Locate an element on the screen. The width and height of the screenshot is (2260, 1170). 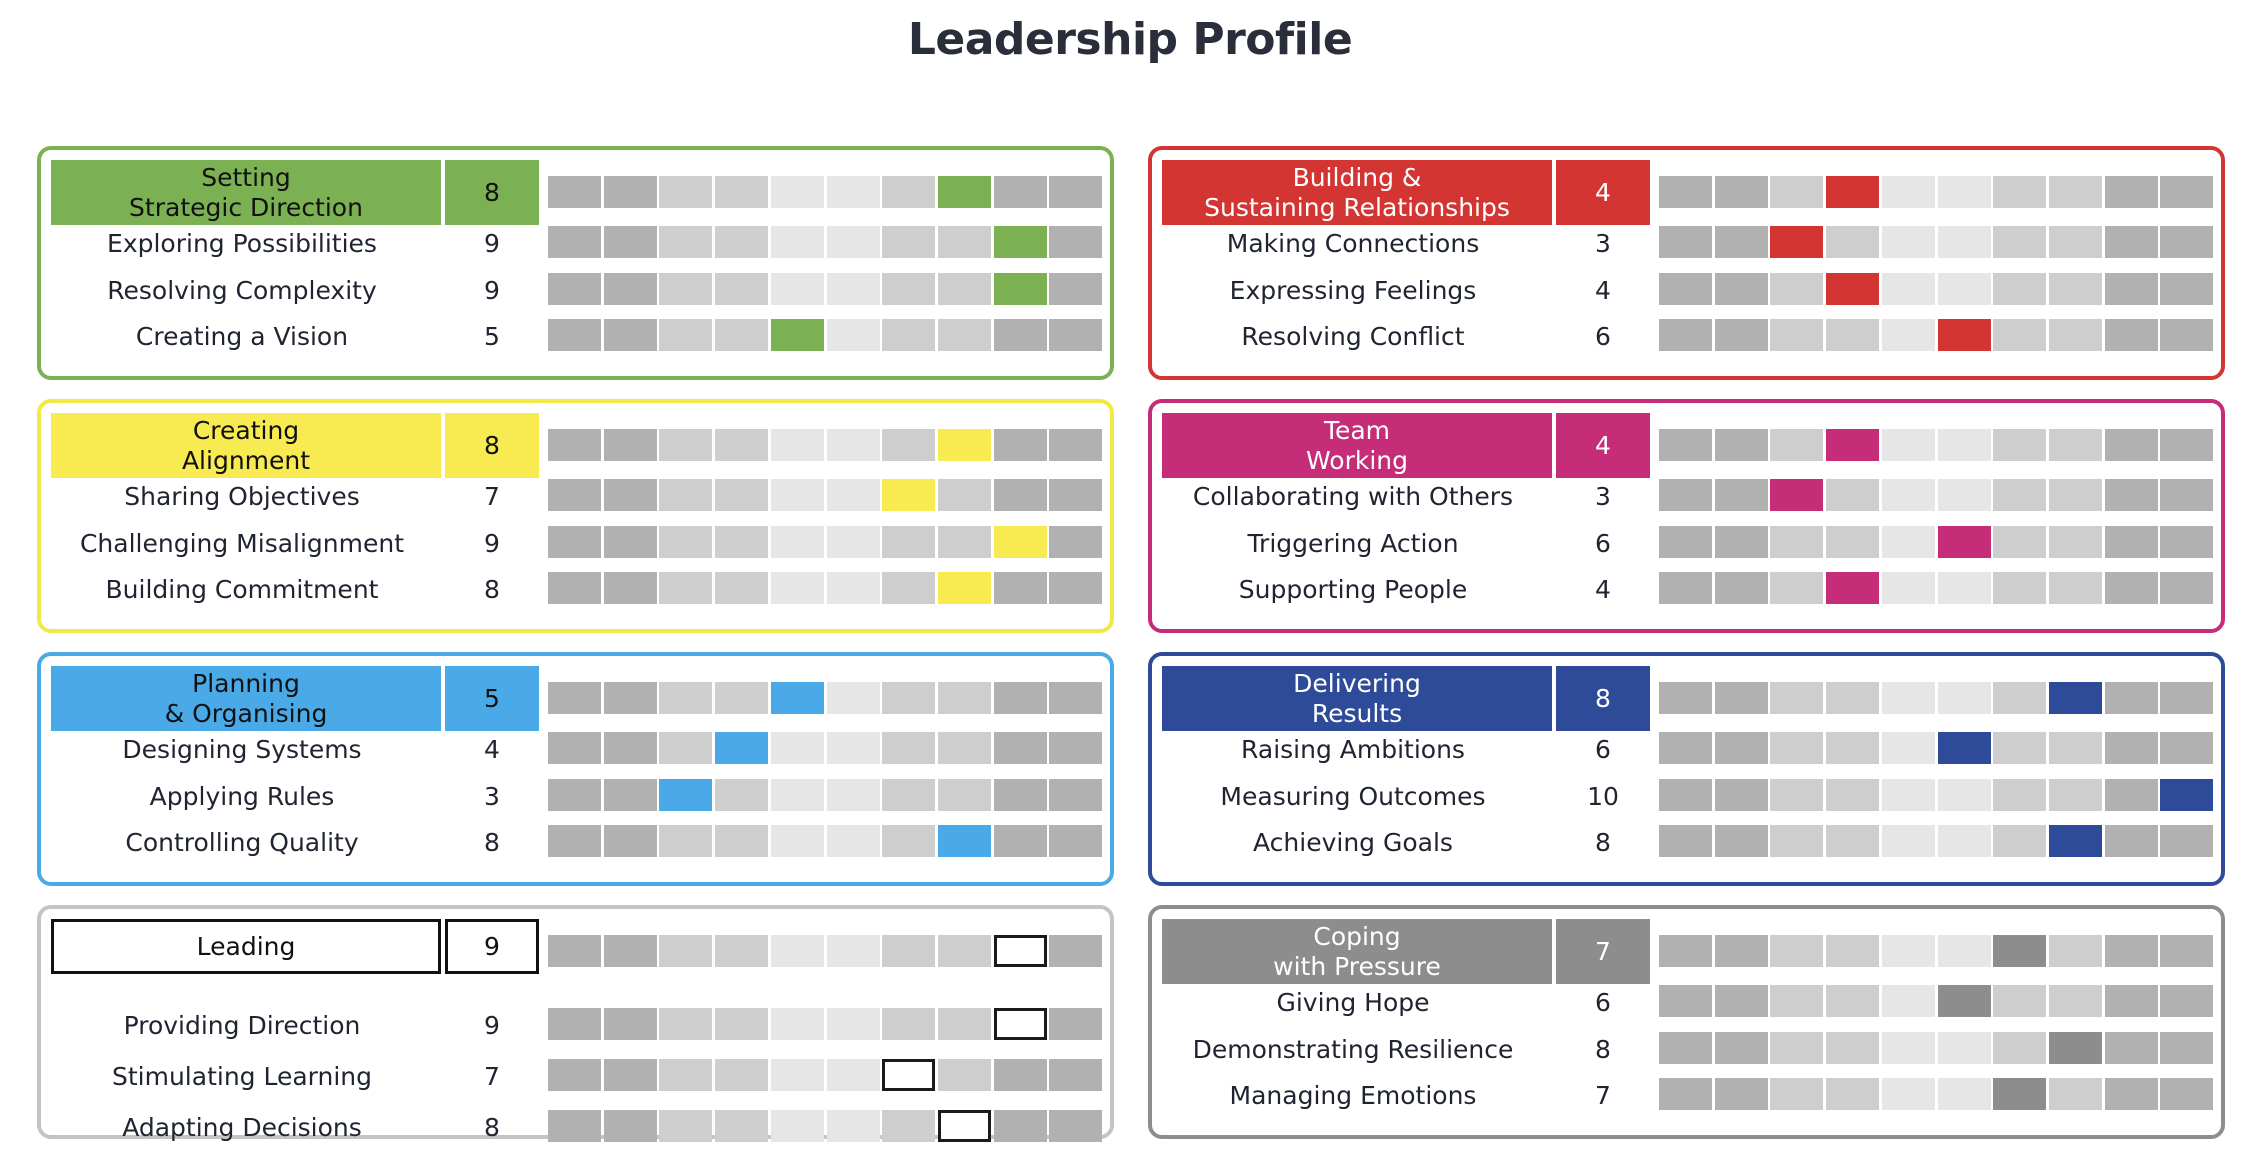
panel-7-row-2-score-marker is located at coordinates (2019, 1094).